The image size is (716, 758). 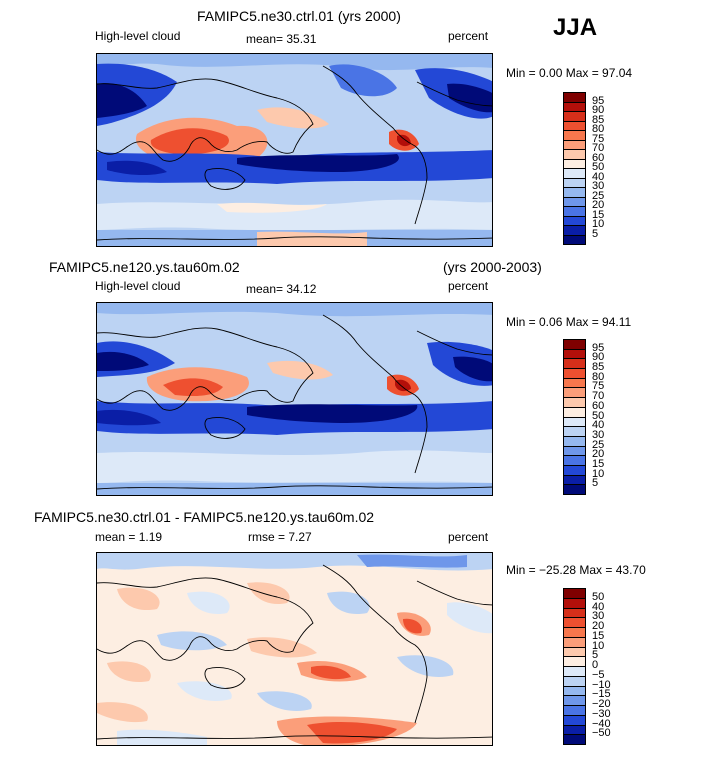 I want to click on panel-2-mean: mean= 34.12, so click(x=281, y=289).